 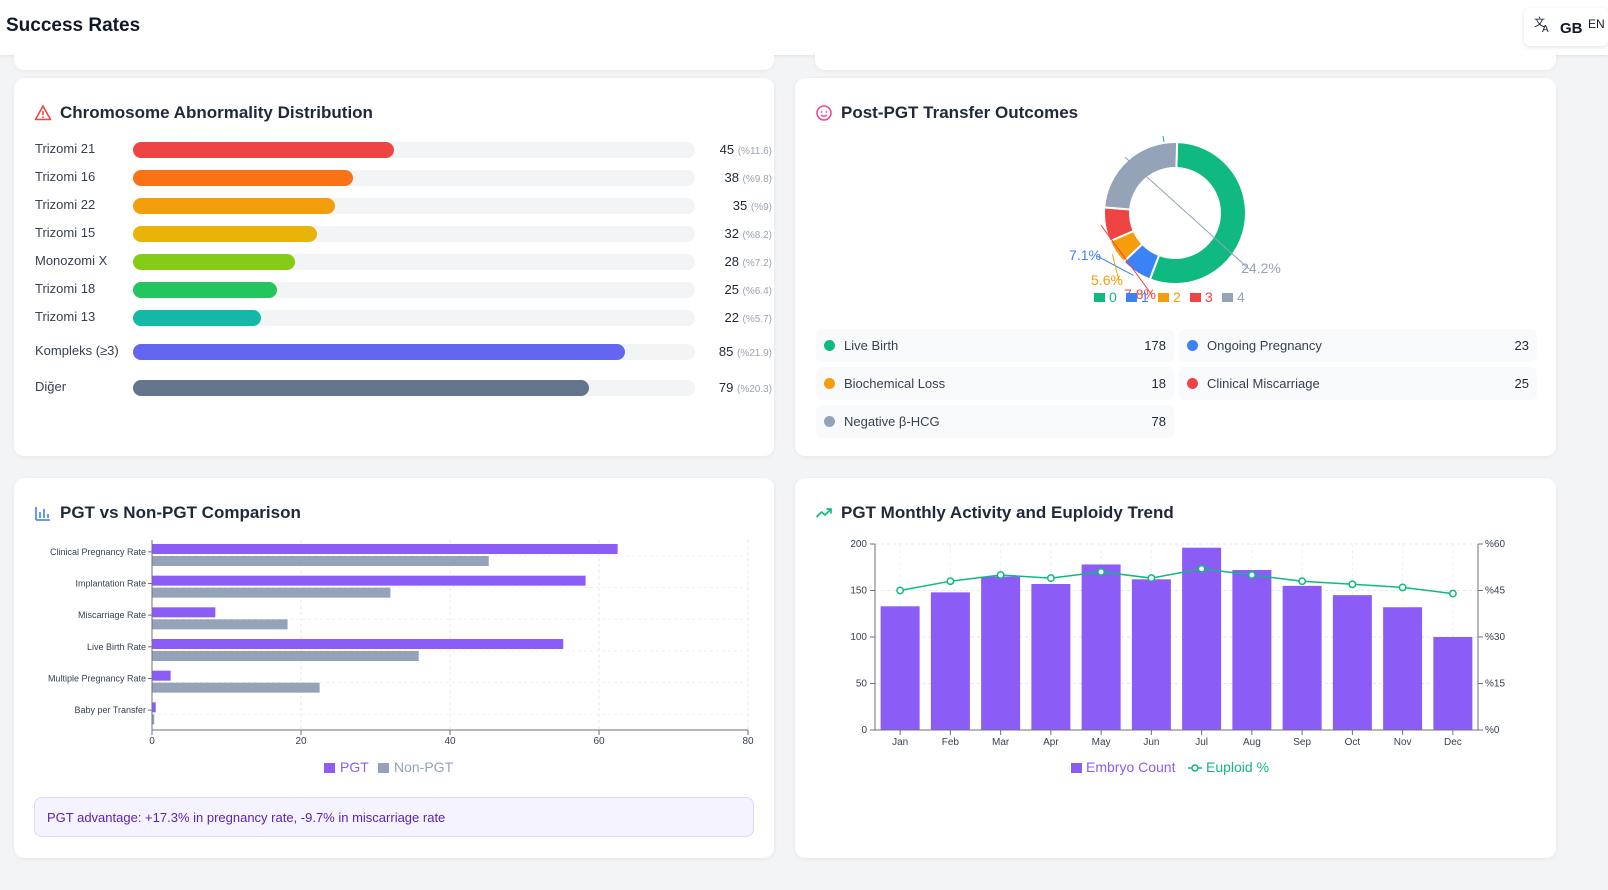 I want to click on donut-legend-label: 3, so click(x=1209, y=297).